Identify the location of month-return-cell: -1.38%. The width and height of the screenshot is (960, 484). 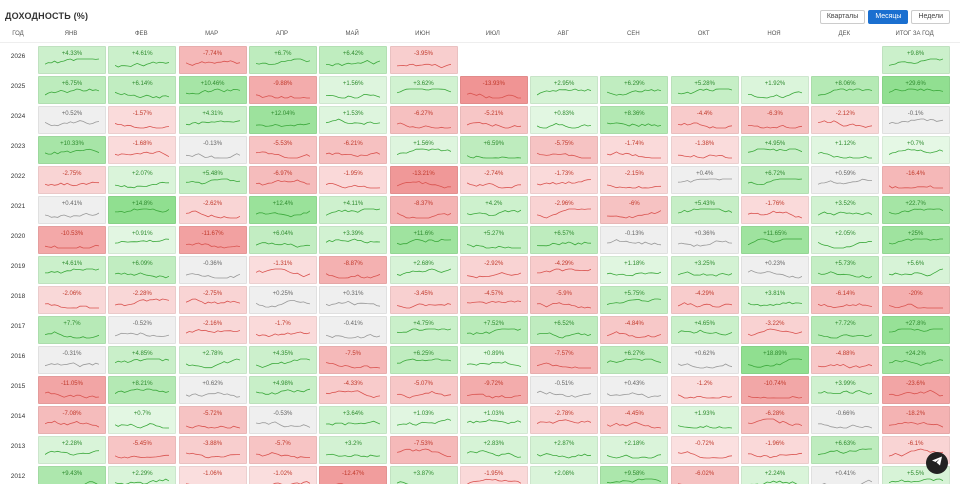
(704, 150).